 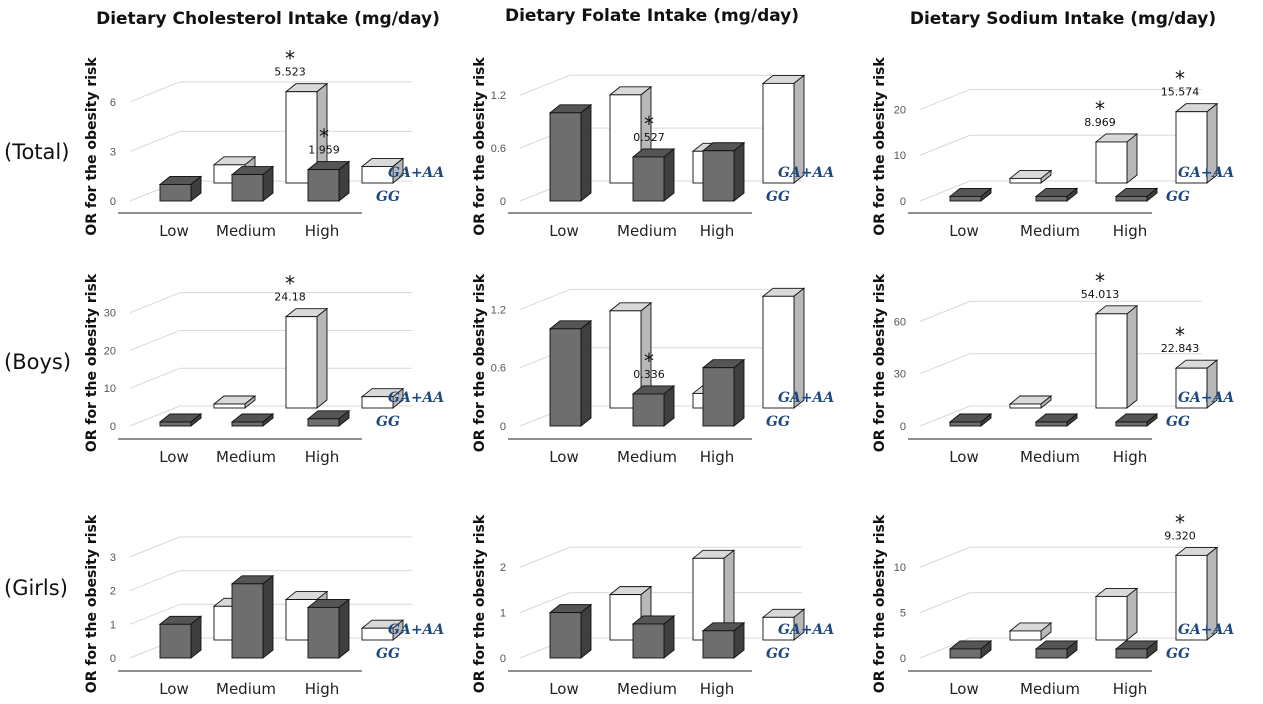 What do you see at coordinates (1178, 422) in the screenshot?
I see `panel-2-3-legend-gg: GG` at bounding box center [1178, 422].